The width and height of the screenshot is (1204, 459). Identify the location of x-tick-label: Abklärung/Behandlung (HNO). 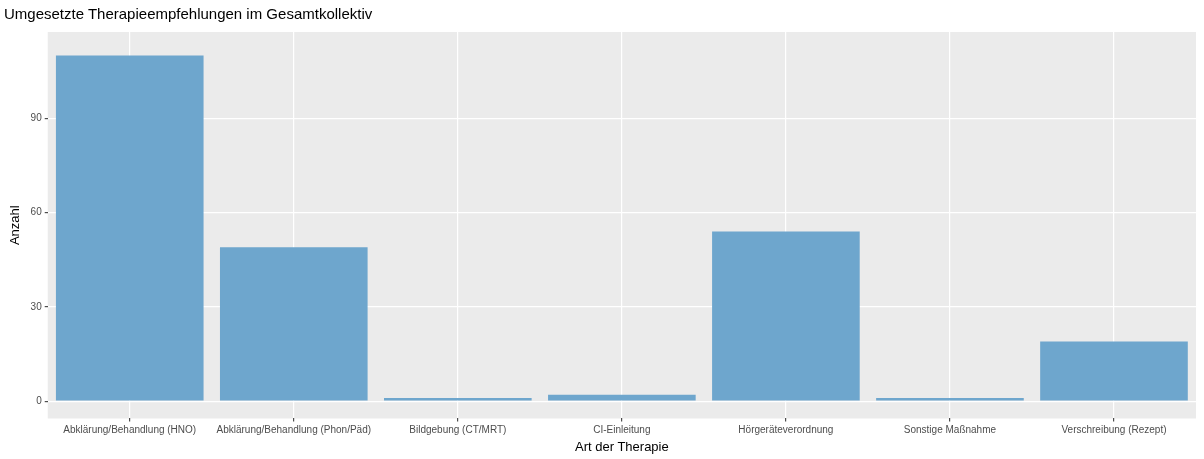
(130, 430).